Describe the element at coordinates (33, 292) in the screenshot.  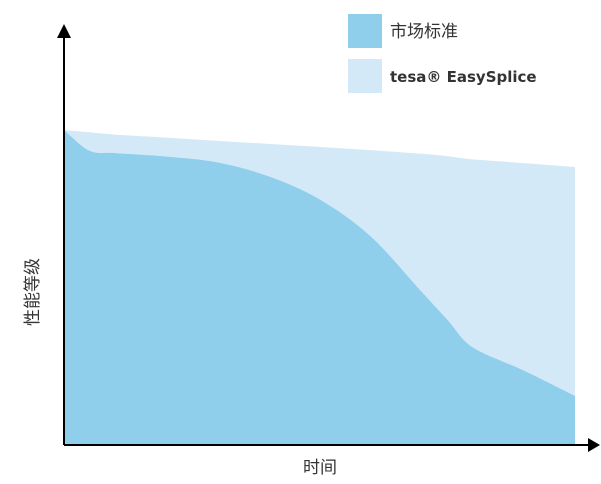
I see `y-axis-label: 性能等级` at that location.